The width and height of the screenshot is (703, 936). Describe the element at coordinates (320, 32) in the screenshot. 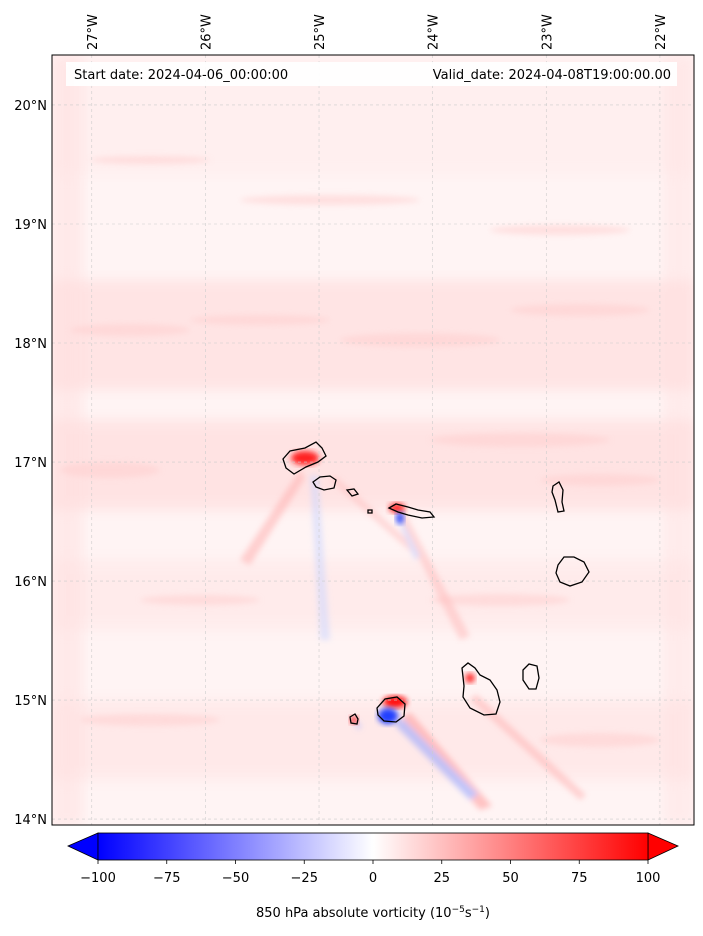

I see `longitude-label: 25°W` at that location.